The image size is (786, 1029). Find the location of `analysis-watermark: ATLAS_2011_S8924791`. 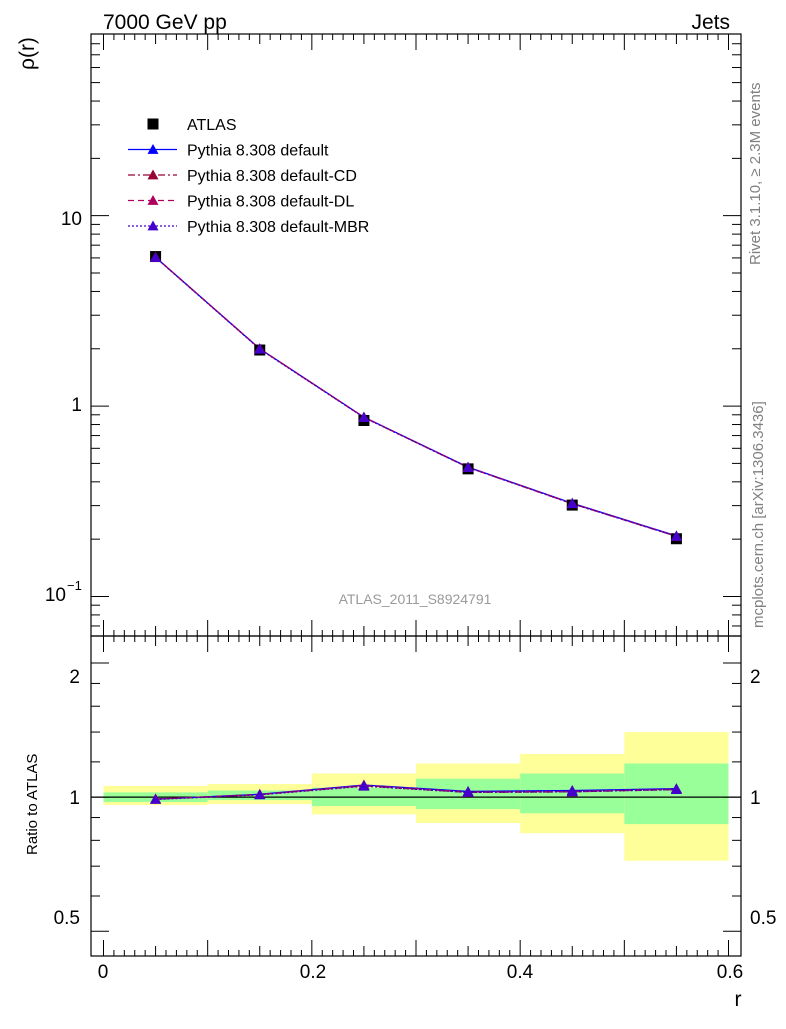

analysis-watermark: ATLAS_2011_S8924791 is located at coordinates (415, 599).